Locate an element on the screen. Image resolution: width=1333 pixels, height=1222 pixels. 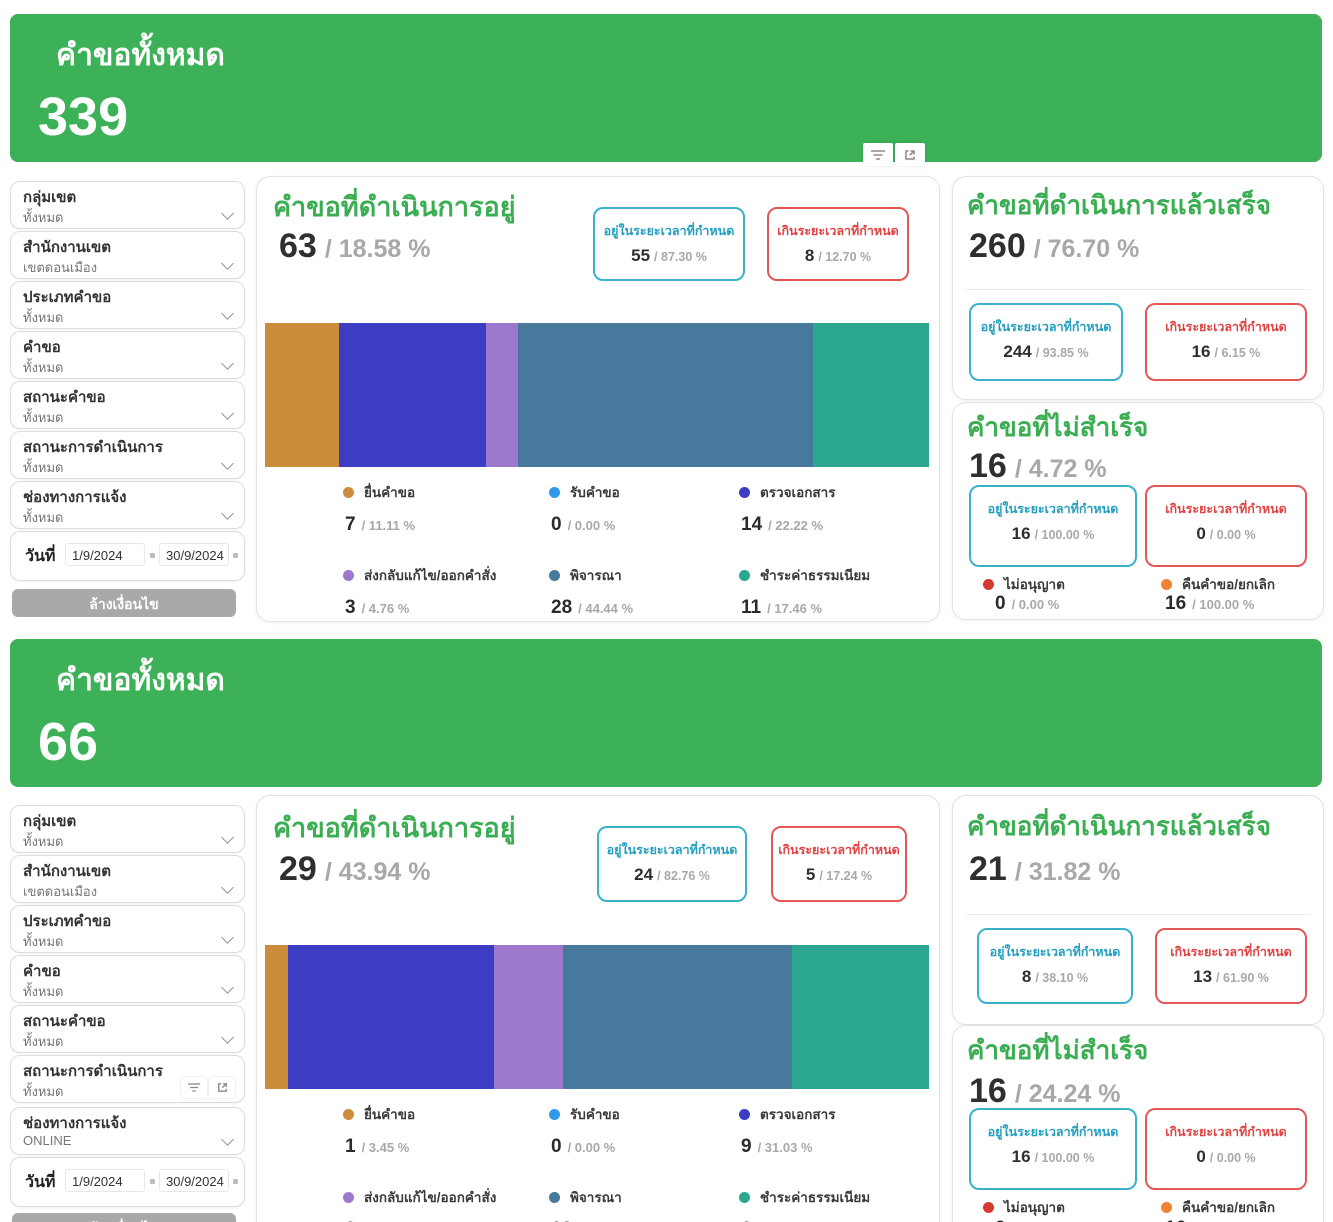
panel-count-row: 16/ 4.72 % is located at coordinates (1038, 466).